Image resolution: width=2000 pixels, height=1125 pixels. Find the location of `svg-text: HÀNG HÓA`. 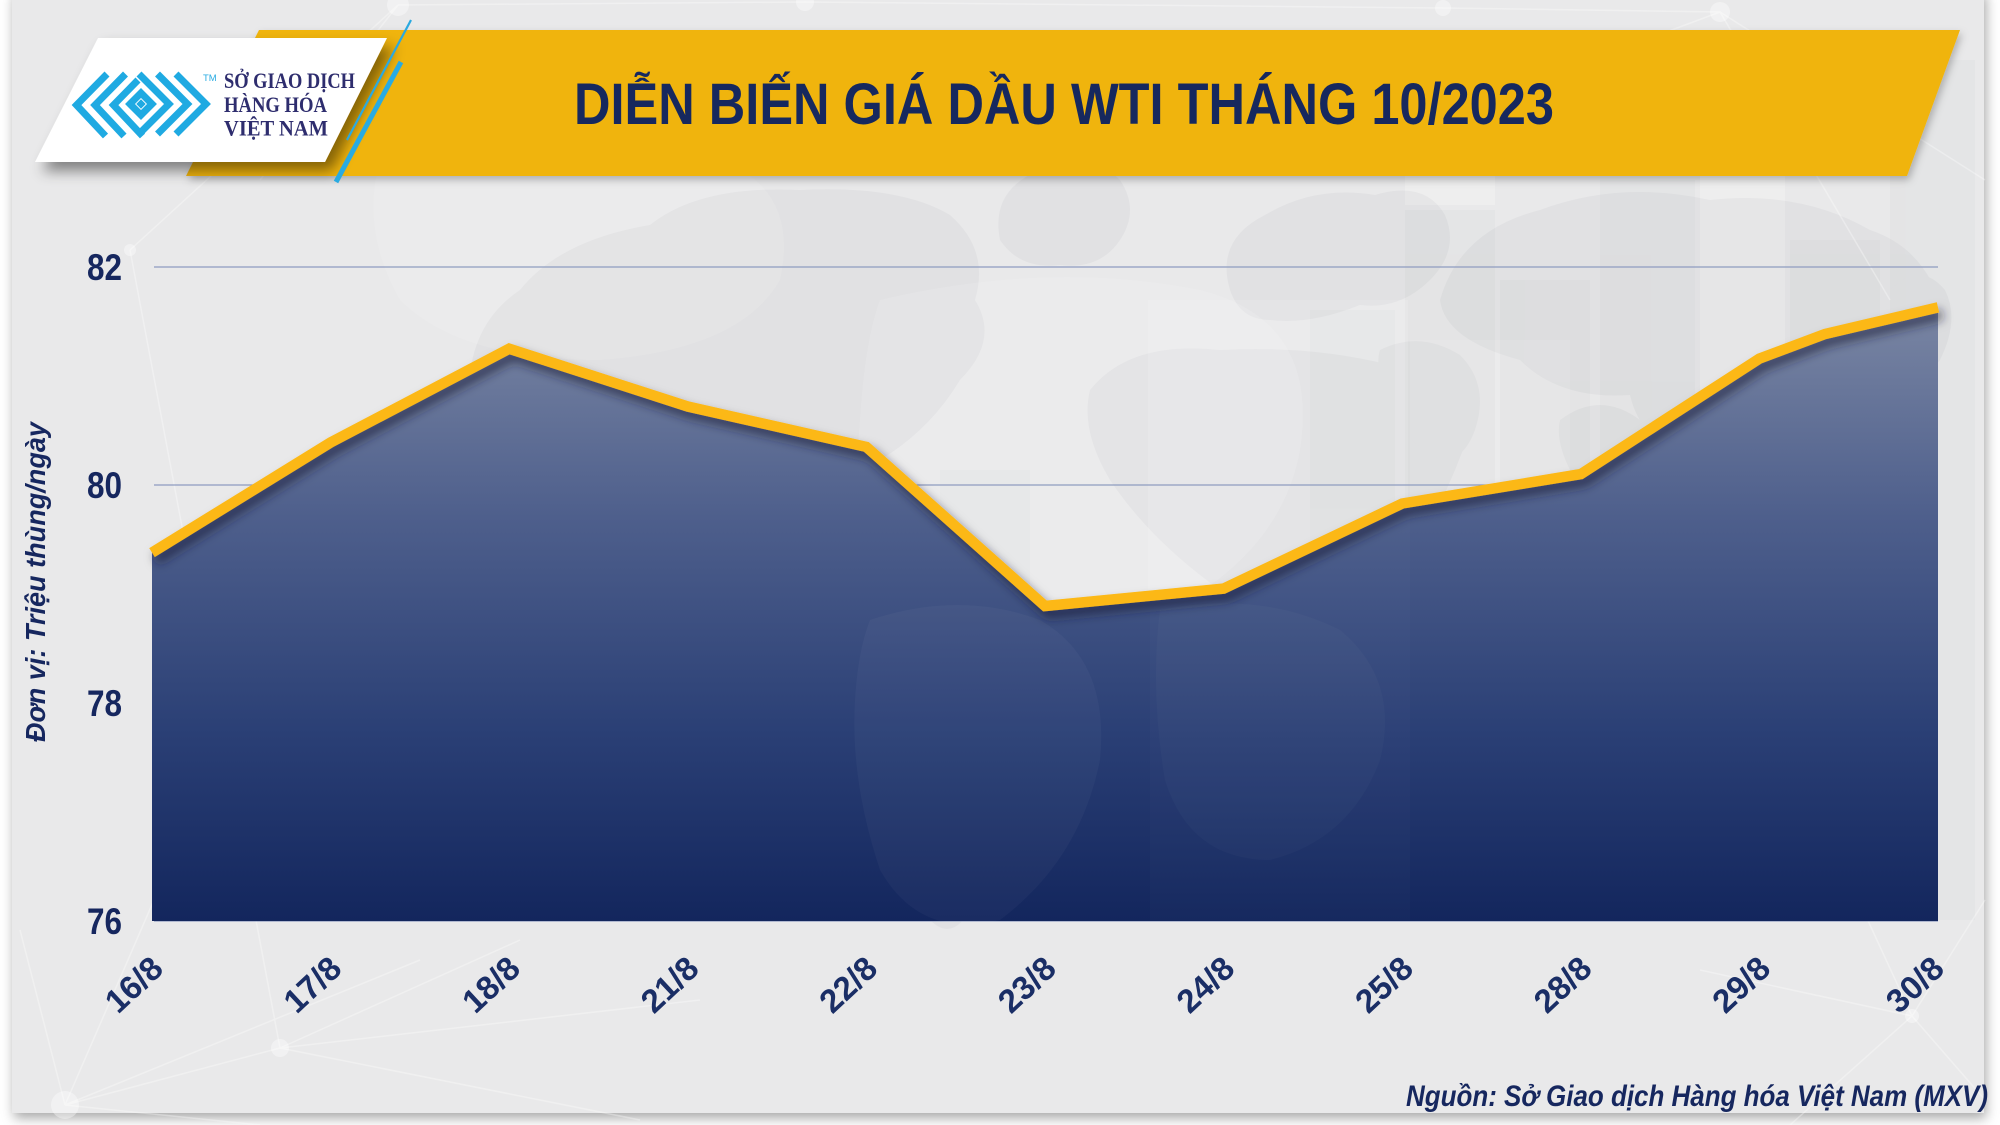

svg-text: HÀNG HÓA is located at coordinates (275, 104).